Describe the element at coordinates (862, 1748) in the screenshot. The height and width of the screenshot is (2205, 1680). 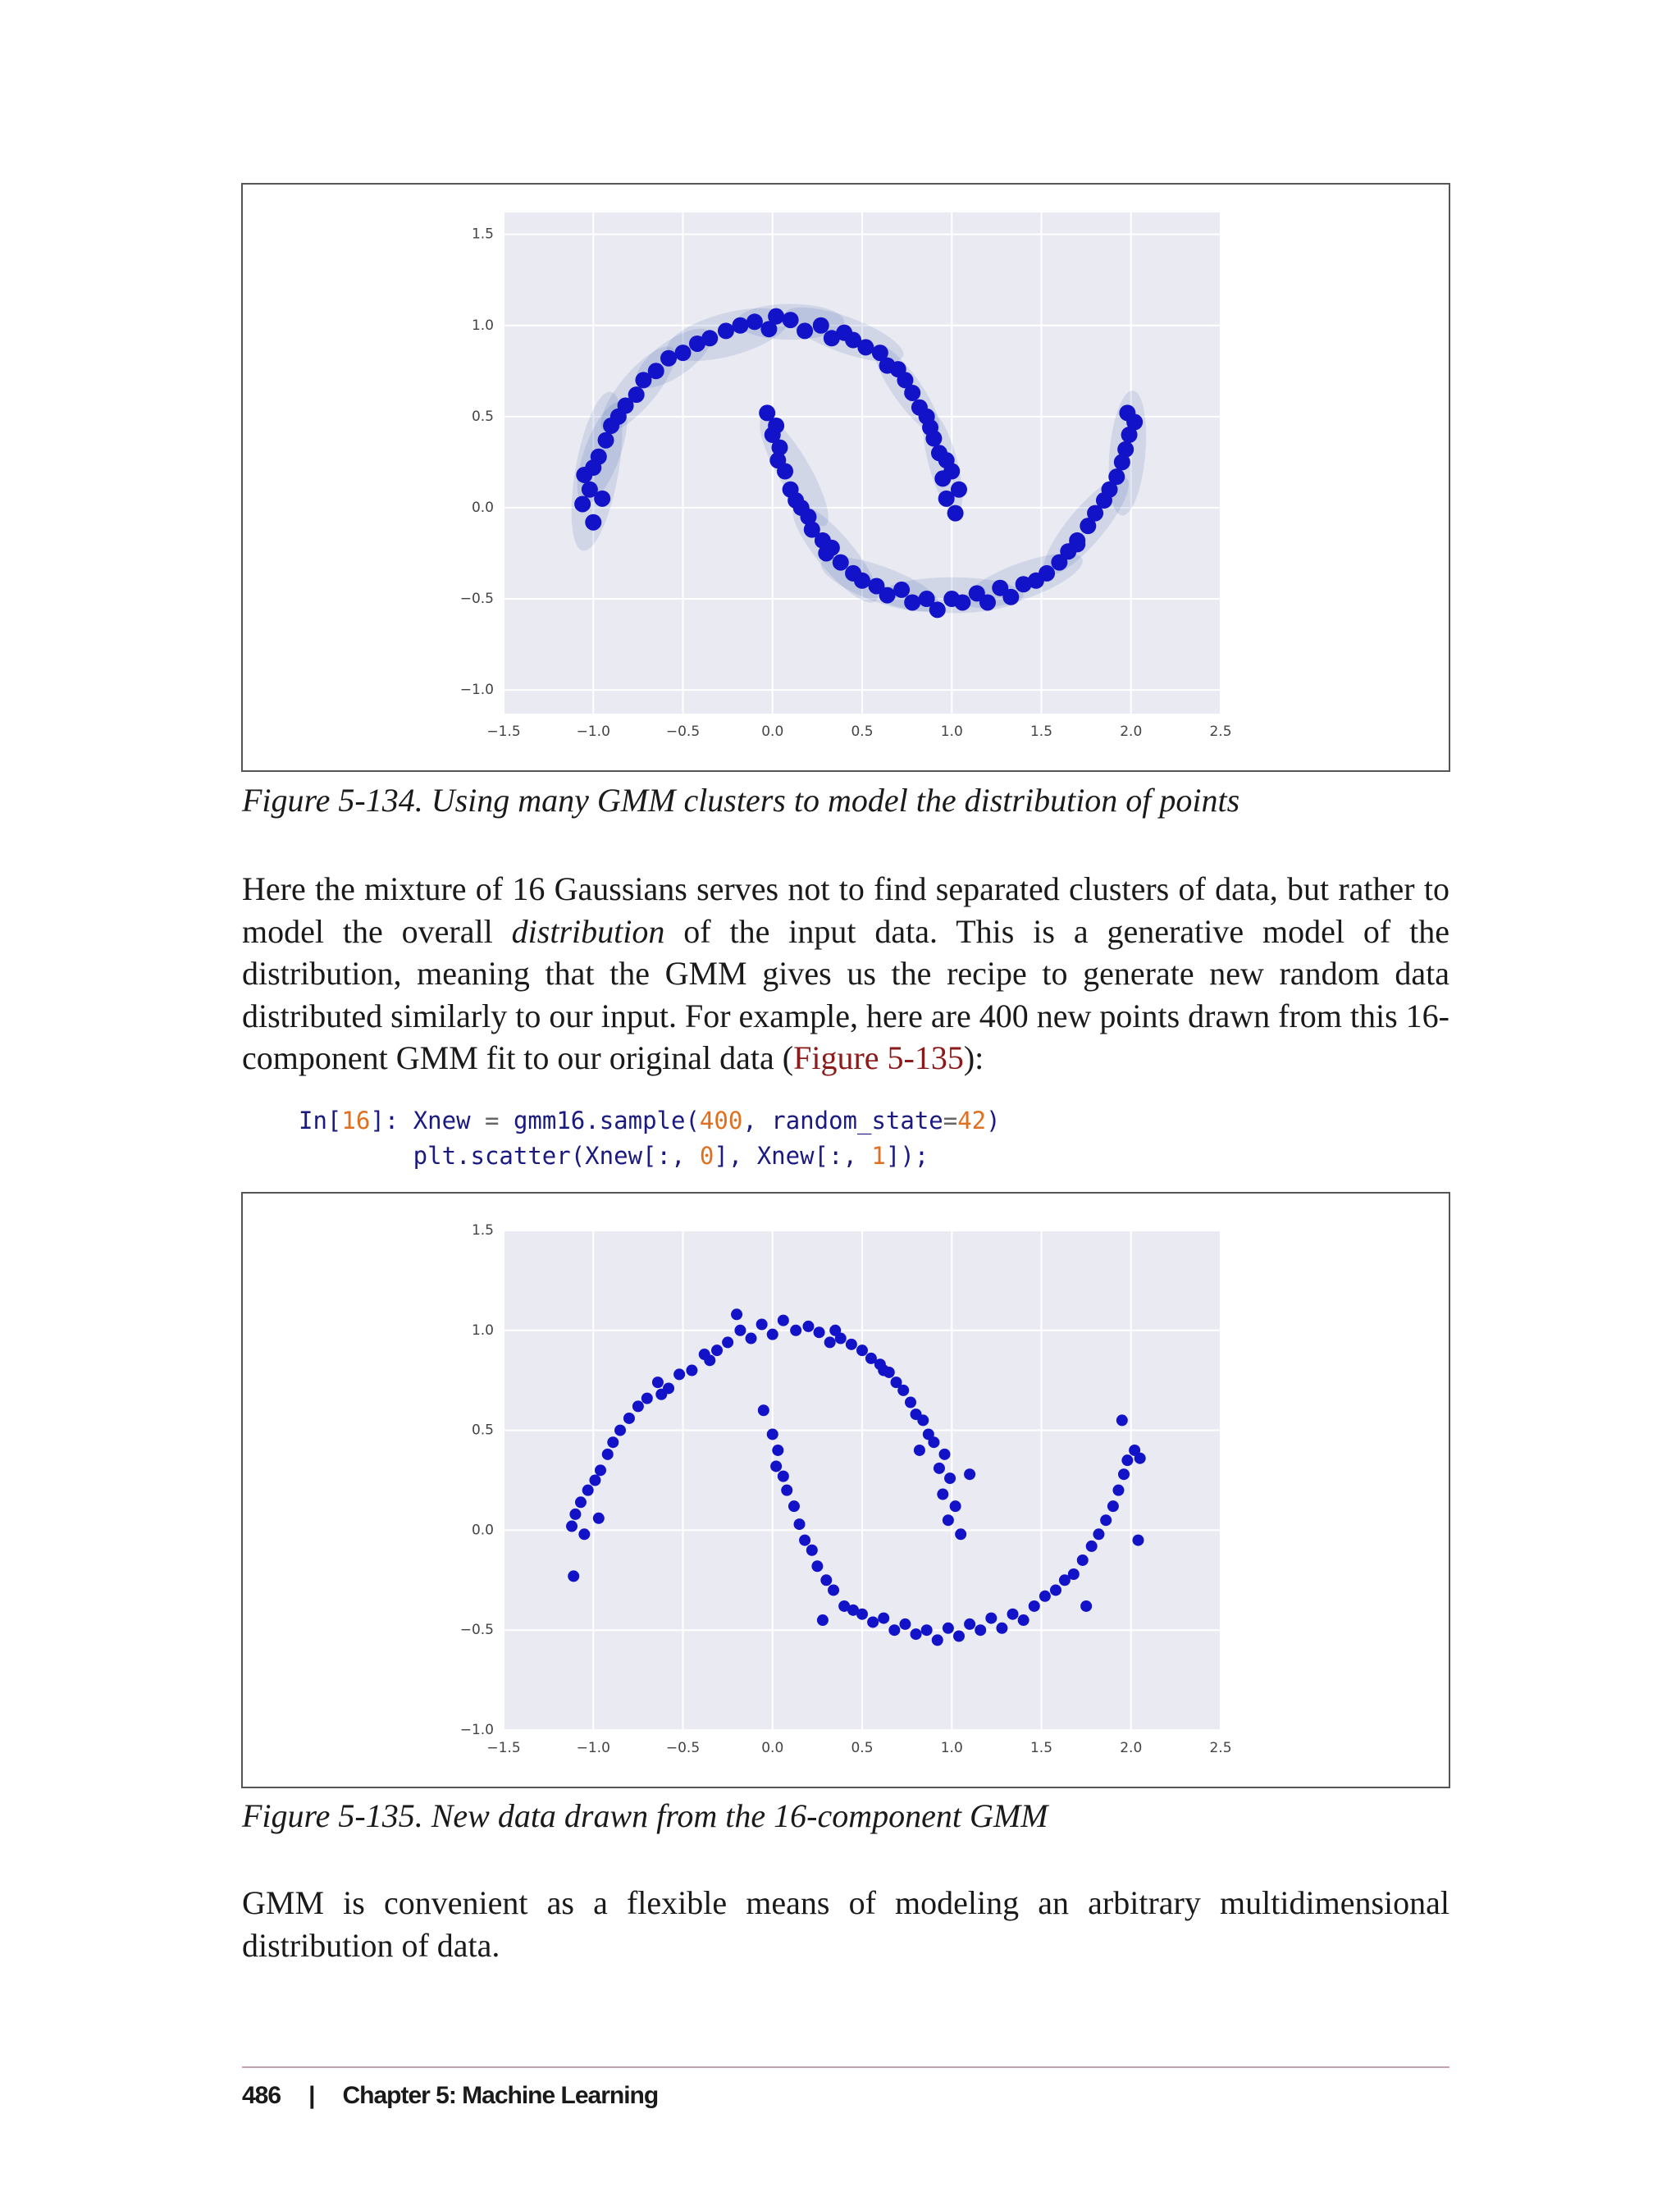
I see `x-tick-label: 0.5` at that location.